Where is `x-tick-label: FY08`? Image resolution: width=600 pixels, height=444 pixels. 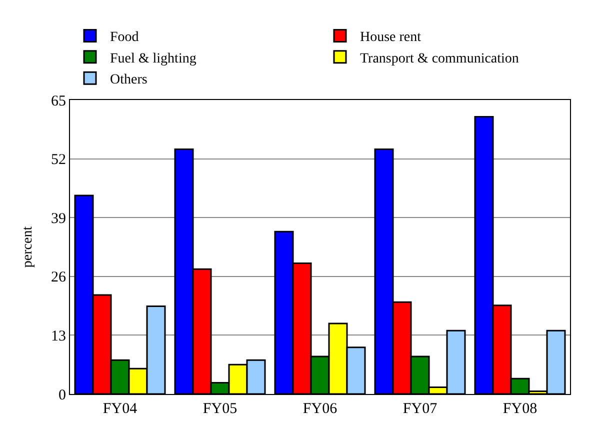 x-tick-label: FY08 is located at coordinates (520, 409).